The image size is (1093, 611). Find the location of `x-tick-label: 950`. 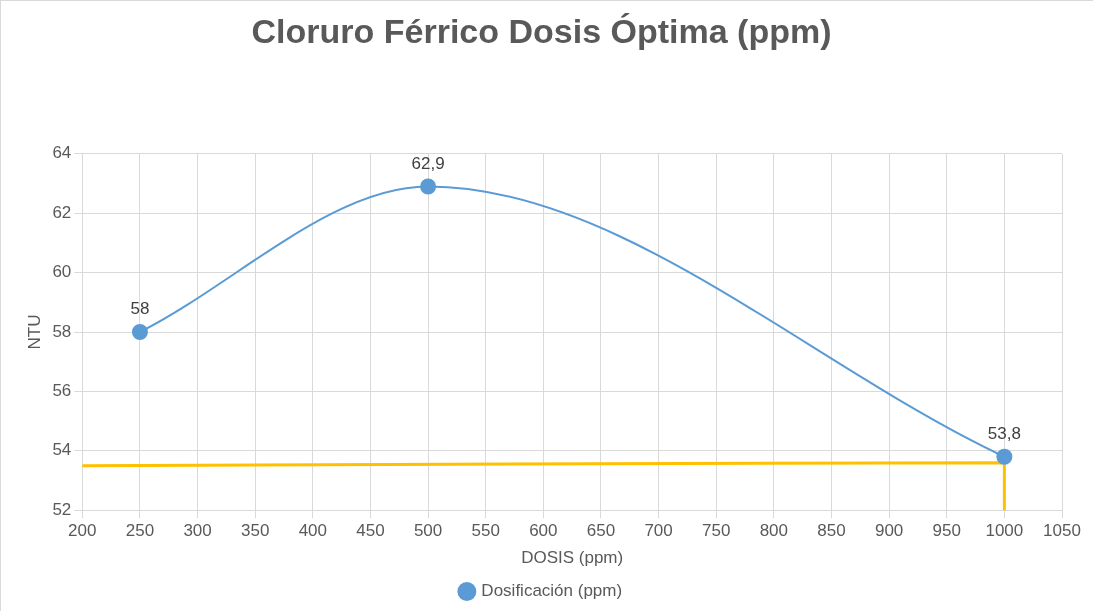

x-tick-label: 950 is located at coordinates (946, 531).